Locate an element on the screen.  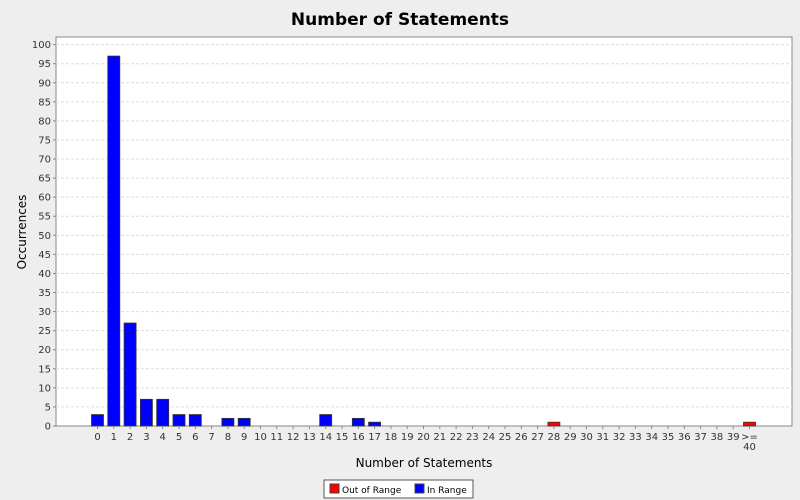
y-tick-label: 50 is located at coordinates (44, 236).